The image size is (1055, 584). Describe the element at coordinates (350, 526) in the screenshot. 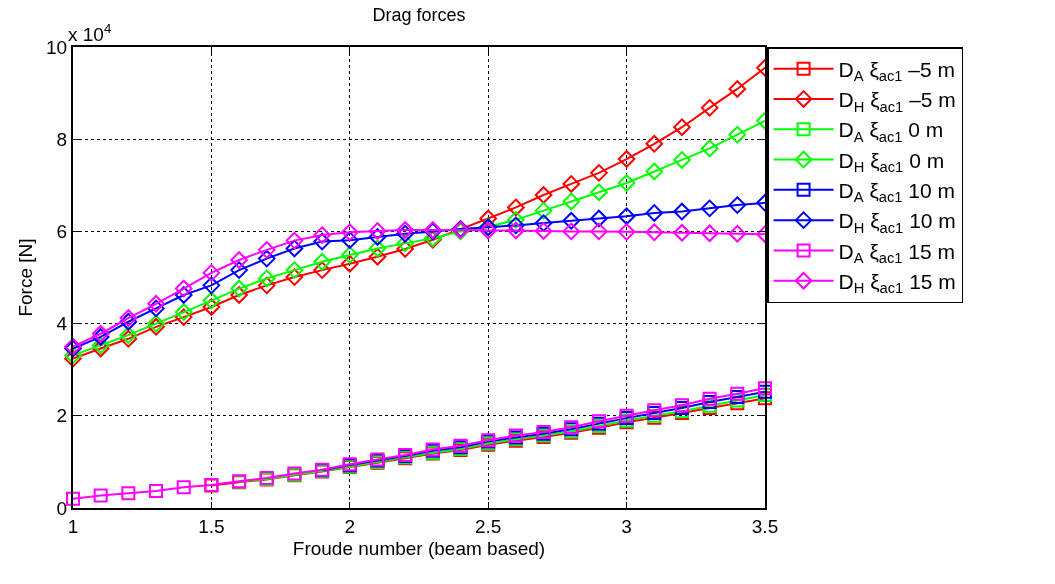

I see `x-tick-label: 2` at that location.